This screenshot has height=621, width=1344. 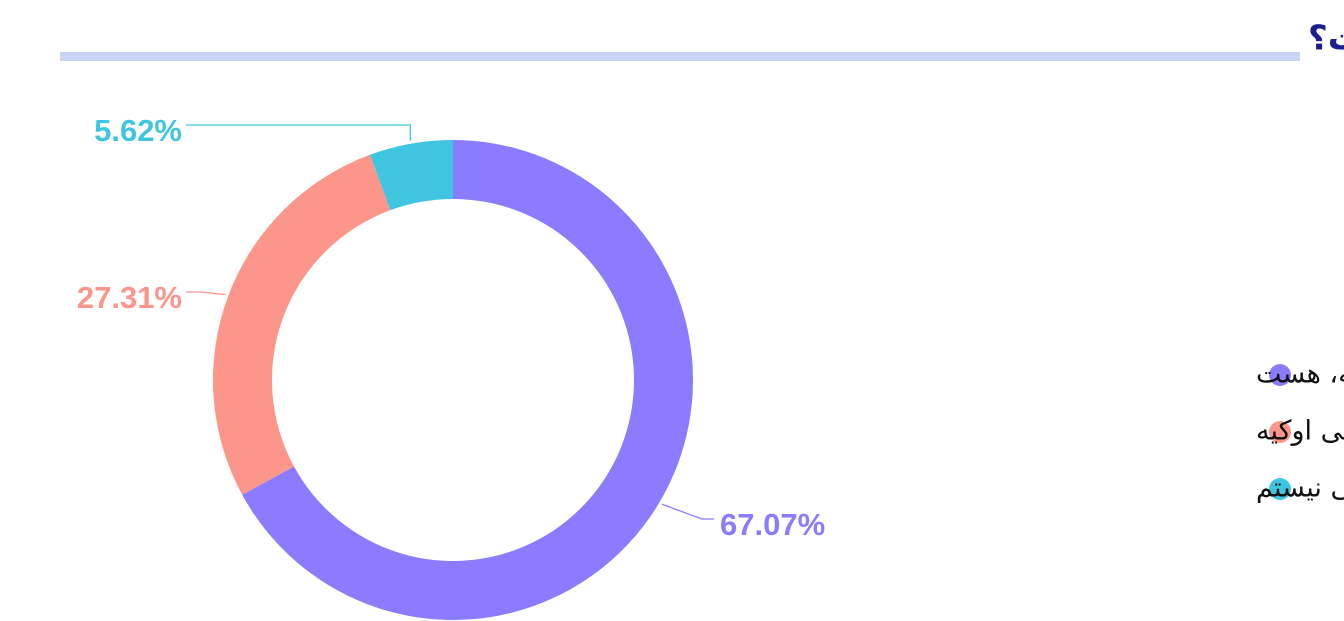 What do you see at coordinates (1300, 431) in the screenshot?
I see `legend-label: یه فیلد دیگه است، ولی اوکیه` at bounding box center [1300, 431].